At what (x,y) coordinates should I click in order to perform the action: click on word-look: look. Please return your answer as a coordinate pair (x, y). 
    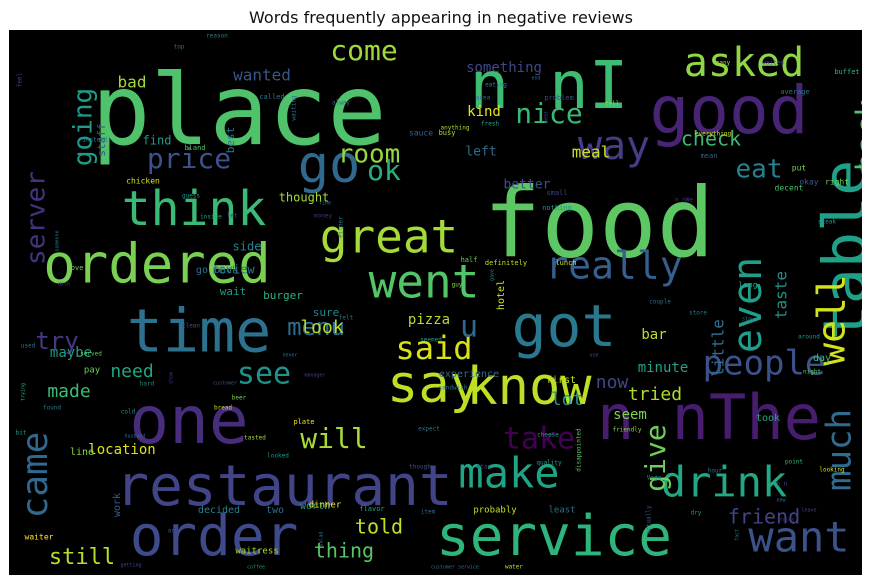
    Looking at the image, I should click on (322, 327).